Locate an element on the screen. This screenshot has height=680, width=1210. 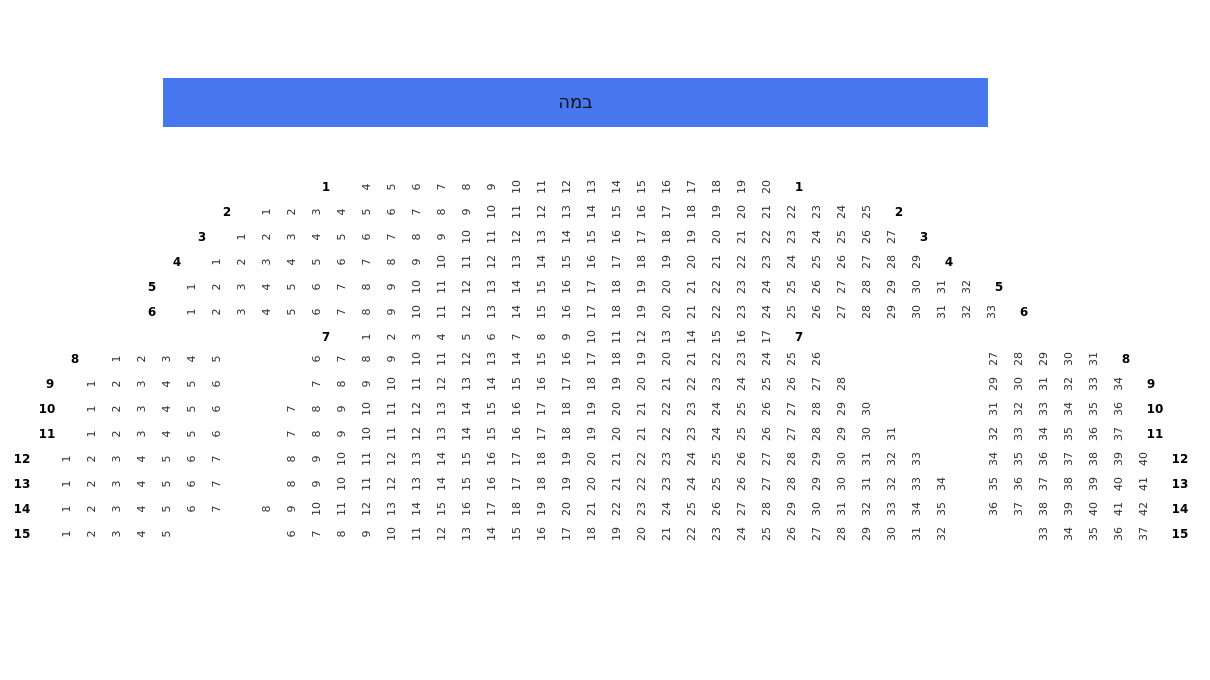
seat: 35 is located at coordinates (1093, 534).